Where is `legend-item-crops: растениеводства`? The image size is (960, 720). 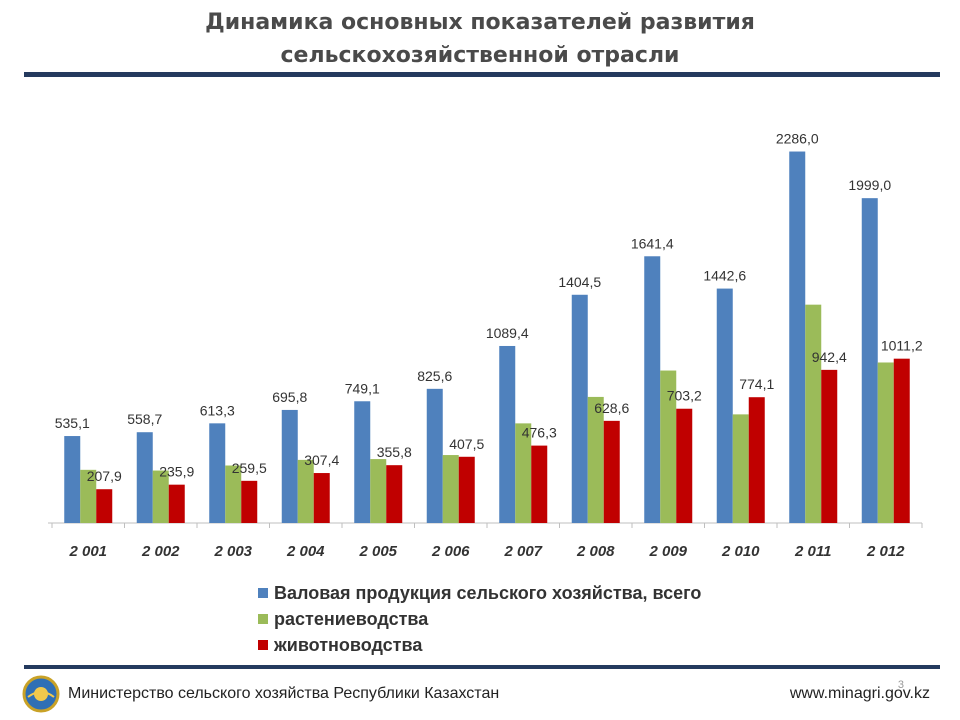 legend-item-crops: растениеводства is located at coordinates (479, 619).